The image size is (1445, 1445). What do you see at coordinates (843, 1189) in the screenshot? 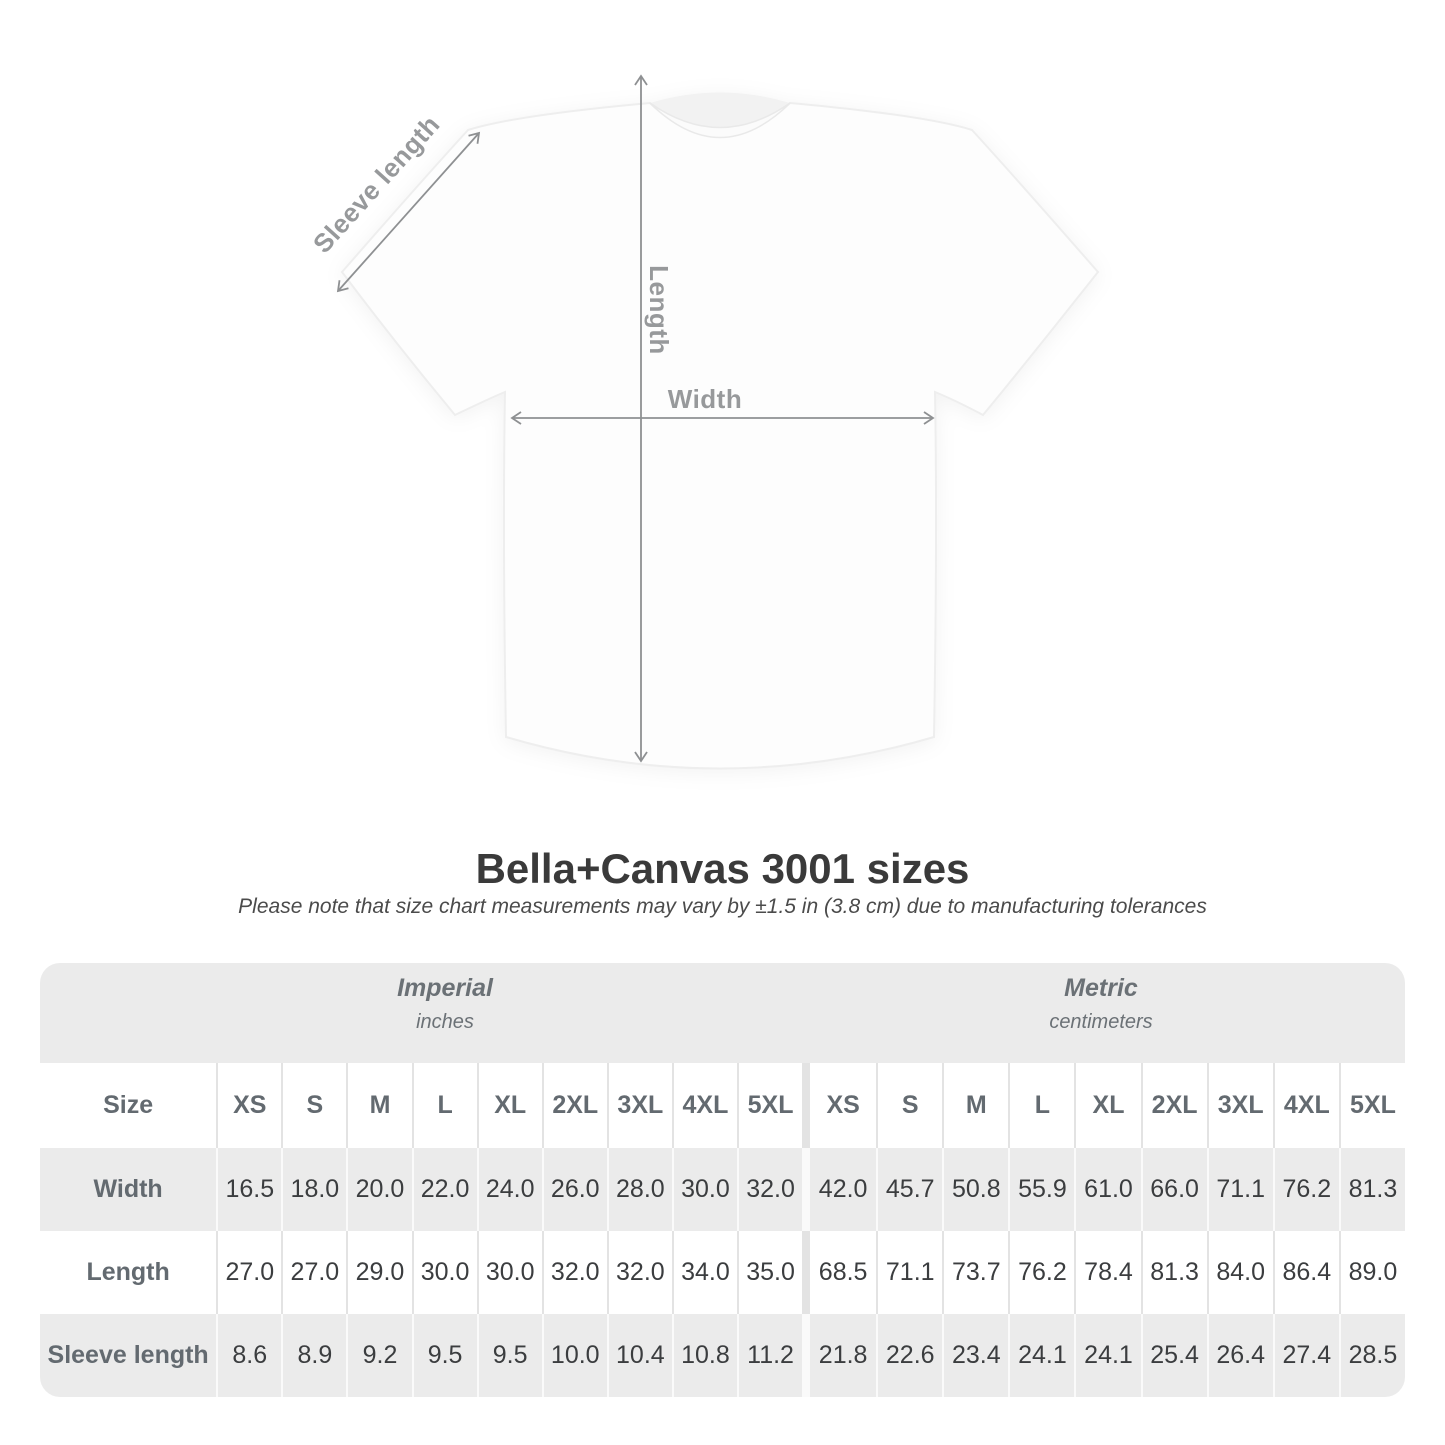
I see `value-cell: 42.0` at bounding box center [843, 1189].